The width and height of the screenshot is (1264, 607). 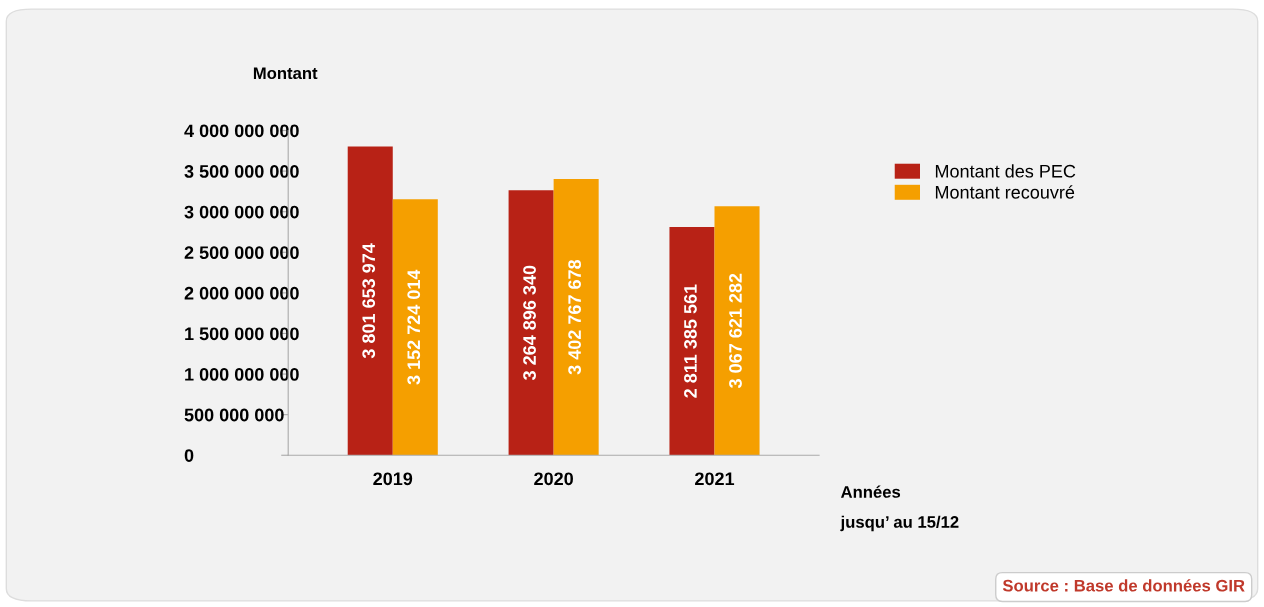 I want to click on x-tick-label: 2019, so click(x=393, y=479).